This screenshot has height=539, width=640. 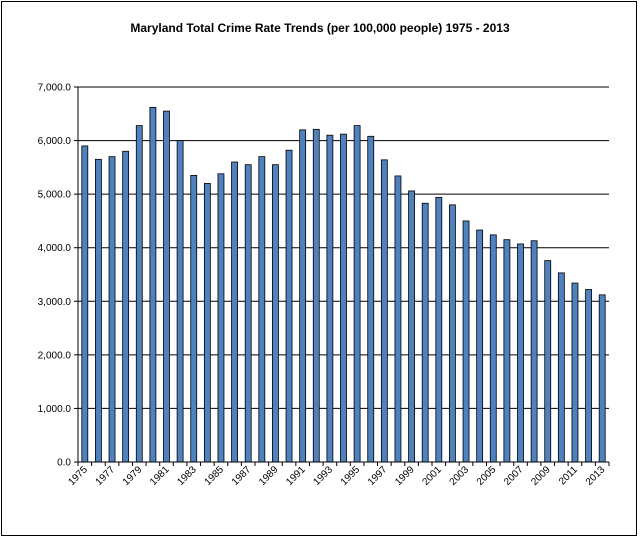 I want to click on x-tick-label: 2007, so click(x=514, y=476).